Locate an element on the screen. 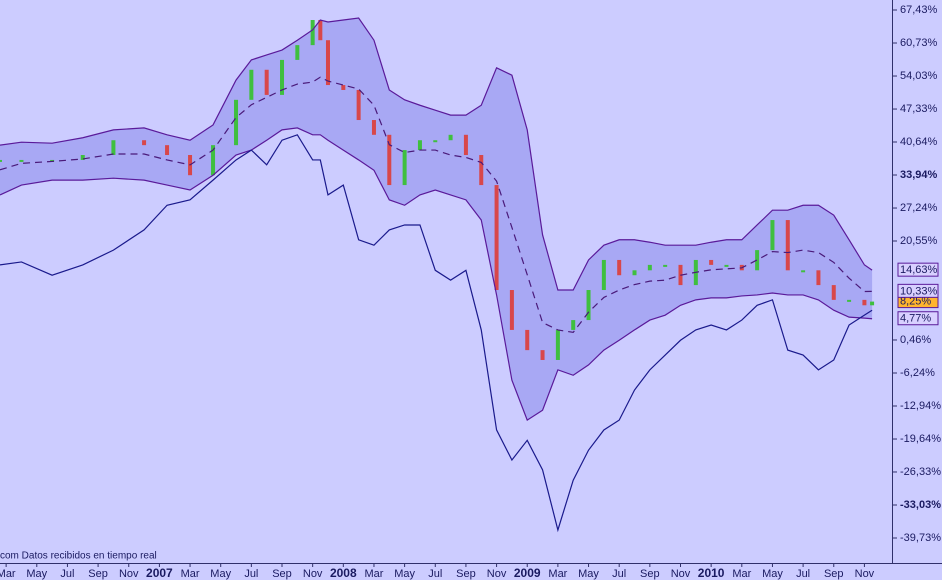  x-tick-label: 2009 is located at coordinates (527, 573).